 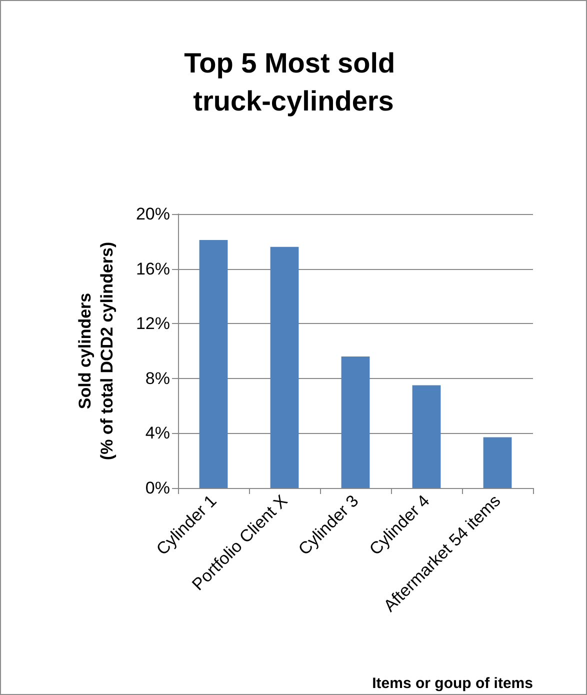 I want to click on y-tick-label: 16%, so click(x=153, y=268).